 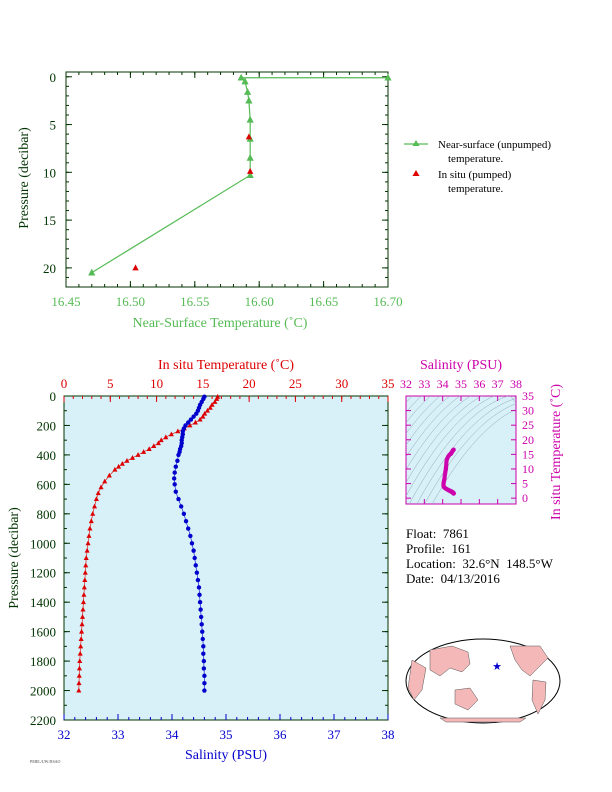 What do you see at coordinates (528, 469) in the screenshot?
I see `ts-temperature-tick-label: 10` at bounding box center [528, 469].